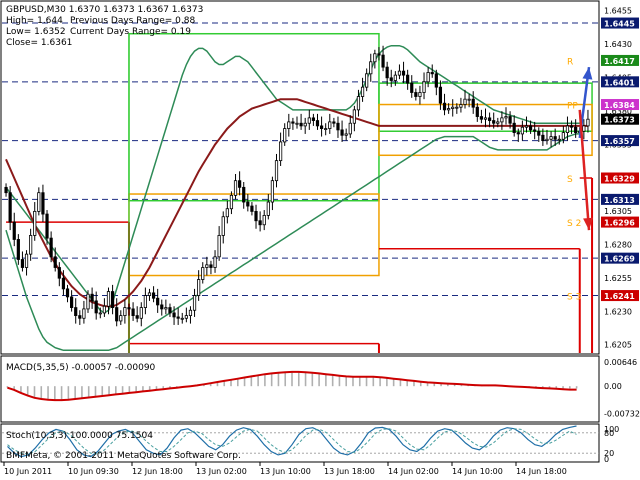  What do you see at coordinates (285, 471) in the screenshot?
I see `time-label-4: 13 Jun 10:00` at bounding box center [285, 471].